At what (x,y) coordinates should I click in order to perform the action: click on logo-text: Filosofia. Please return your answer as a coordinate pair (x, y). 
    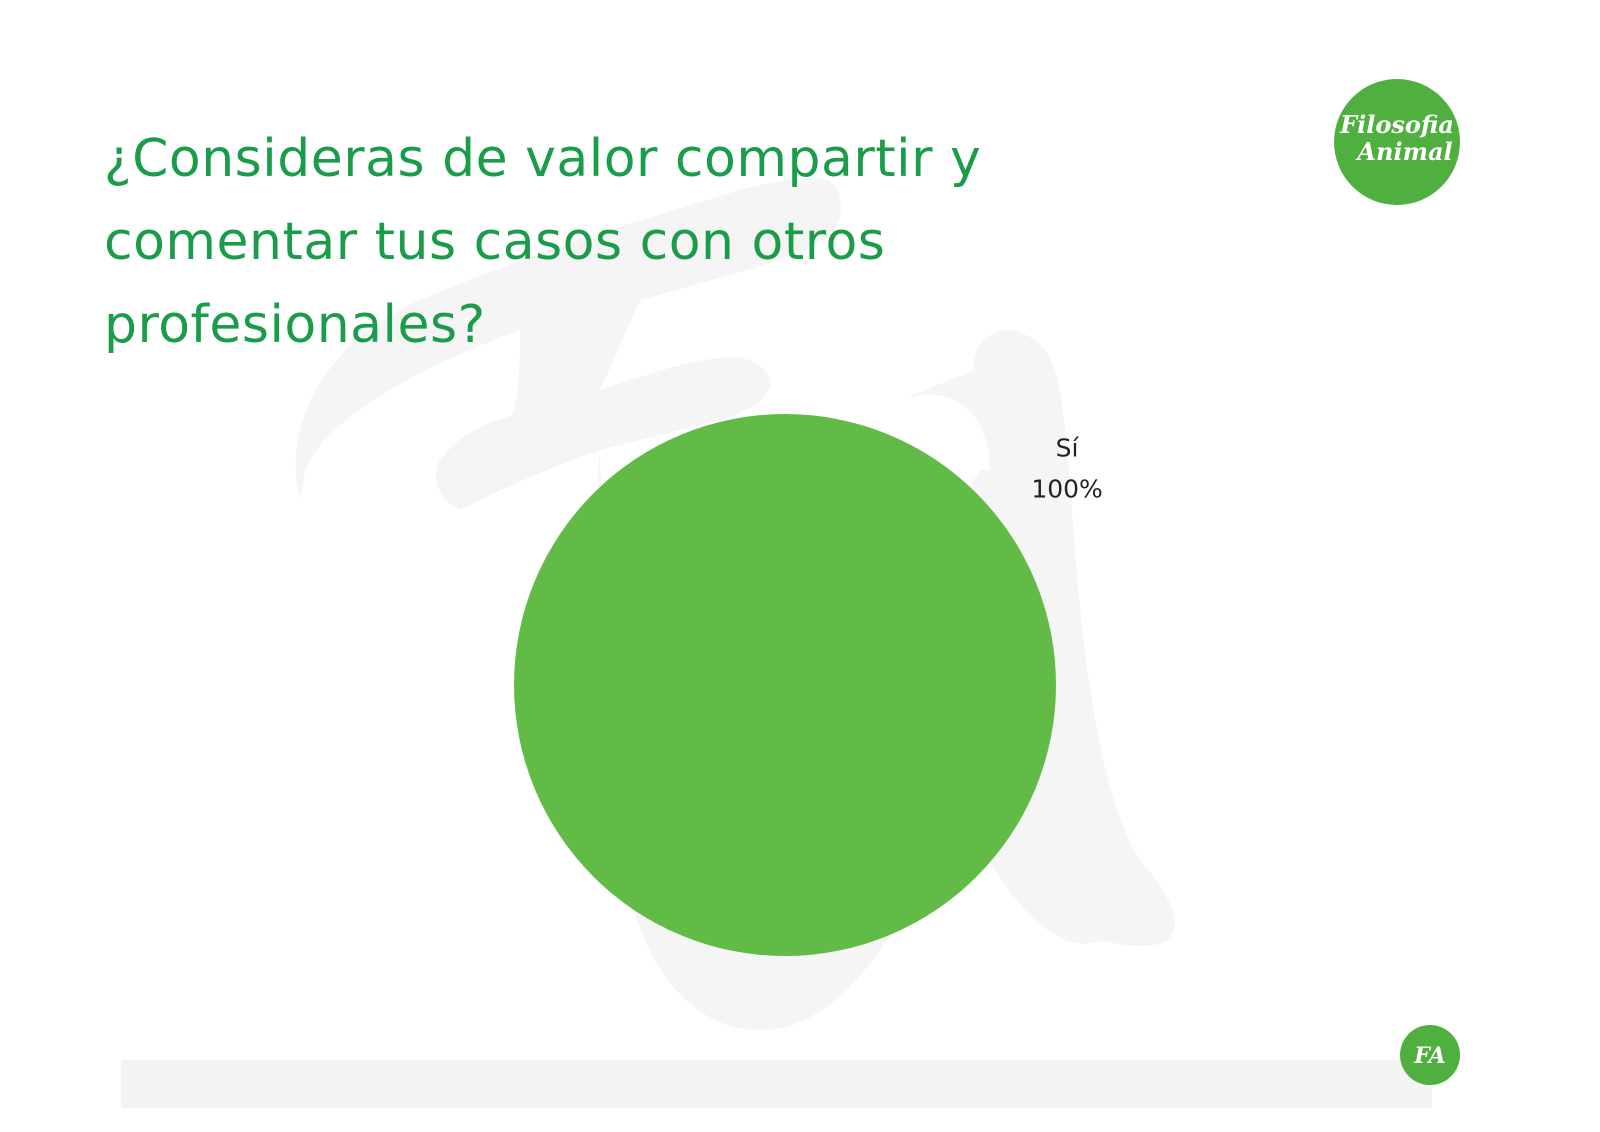
    Looking at the image, I should click on (1396, 124).